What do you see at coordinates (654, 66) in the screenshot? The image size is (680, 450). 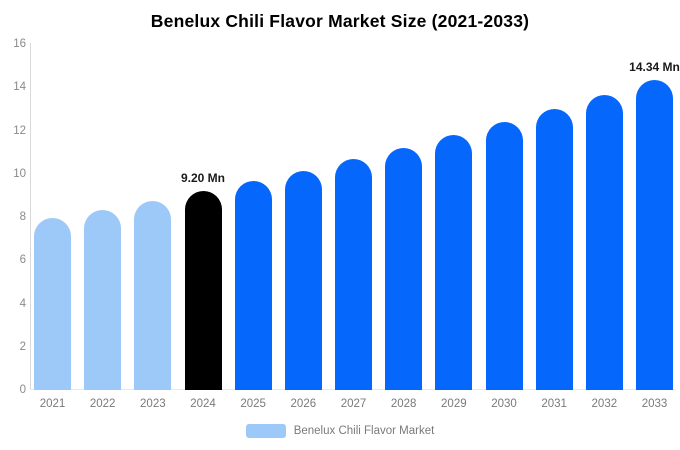 I see `bar-value-label-2033: 14.34 Mn` at bounding box center [654, 66].